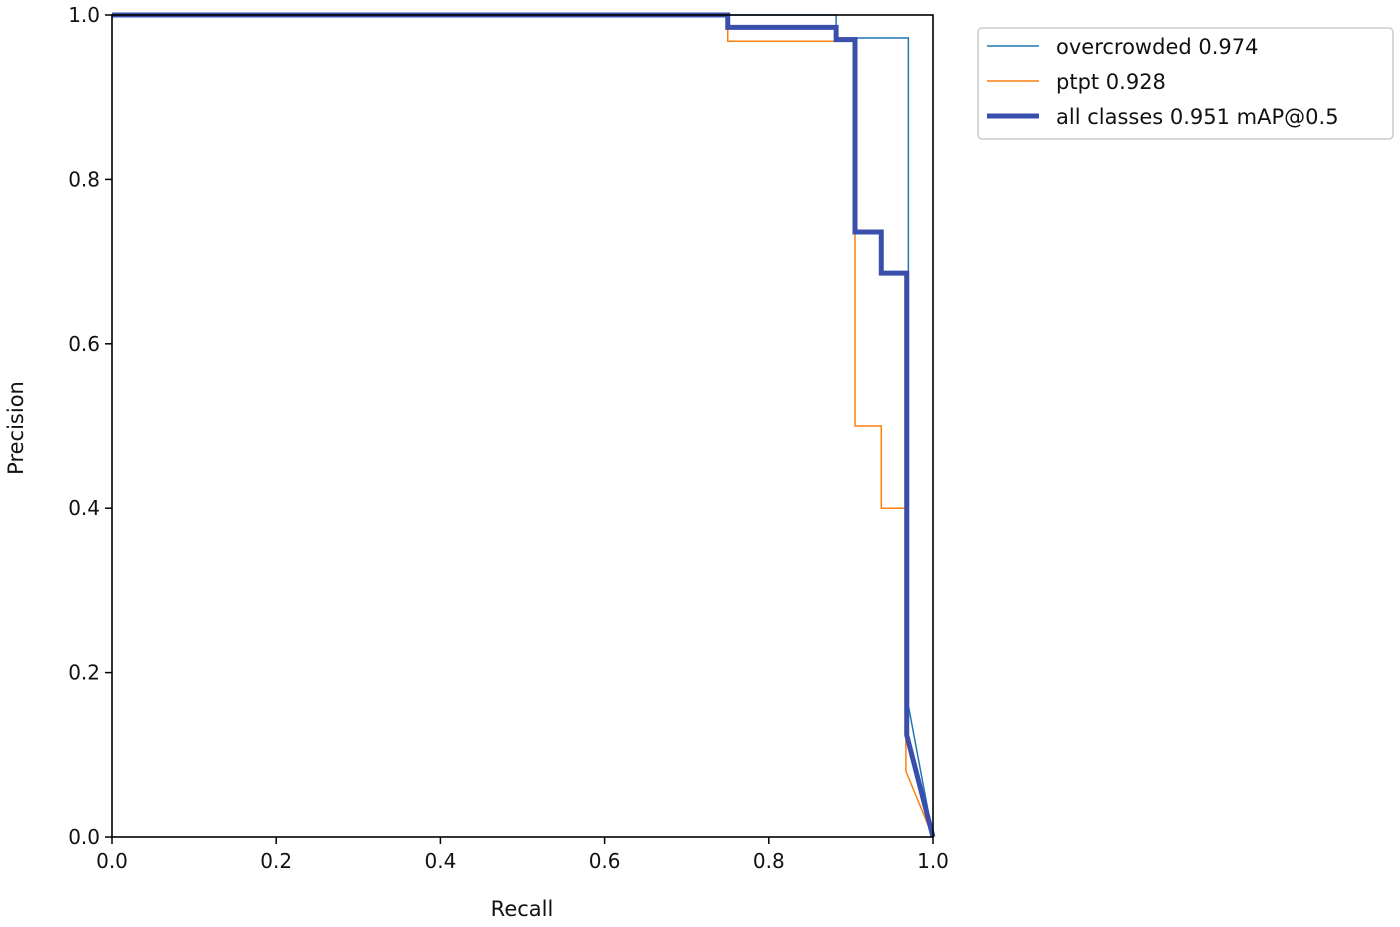 This screenshot has width=1400, height=927. What do you see at coordinates (769, 861) in the screenshot?
I see `x-tick-label: 0.8` at bounding box center [769, 861].